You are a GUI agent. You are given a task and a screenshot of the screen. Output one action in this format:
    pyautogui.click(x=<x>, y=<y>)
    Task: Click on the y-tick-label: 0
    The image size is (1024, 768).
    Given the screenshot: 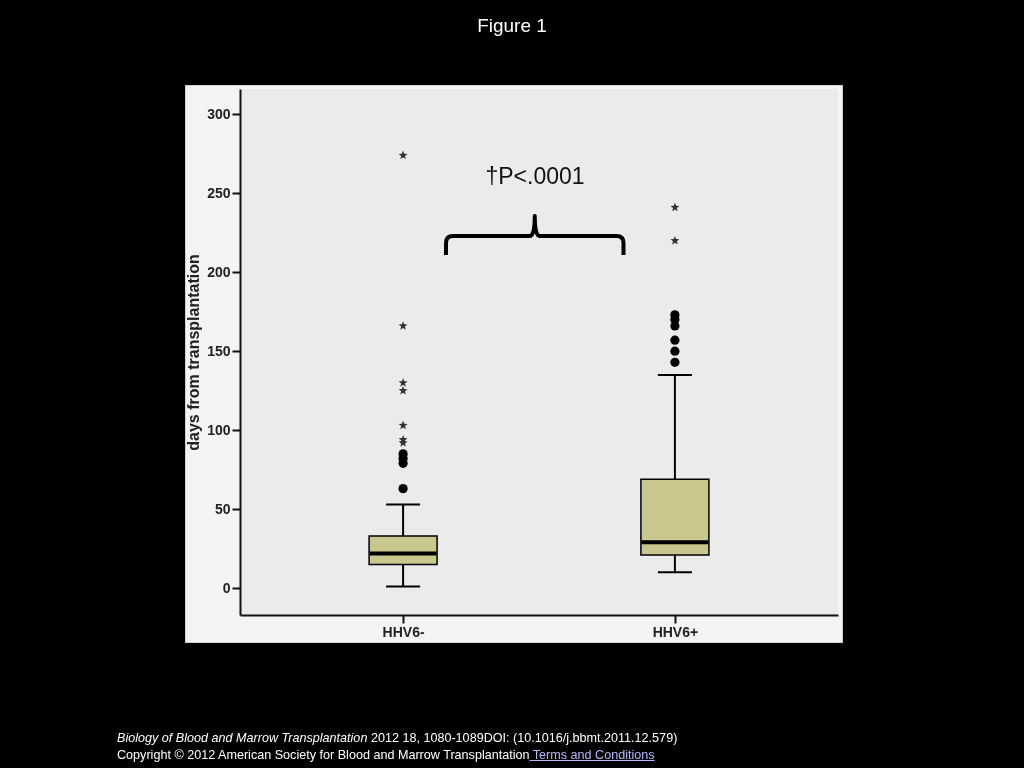 What is the action you would take?
    pyautogui.click(x=226, y=587)
    